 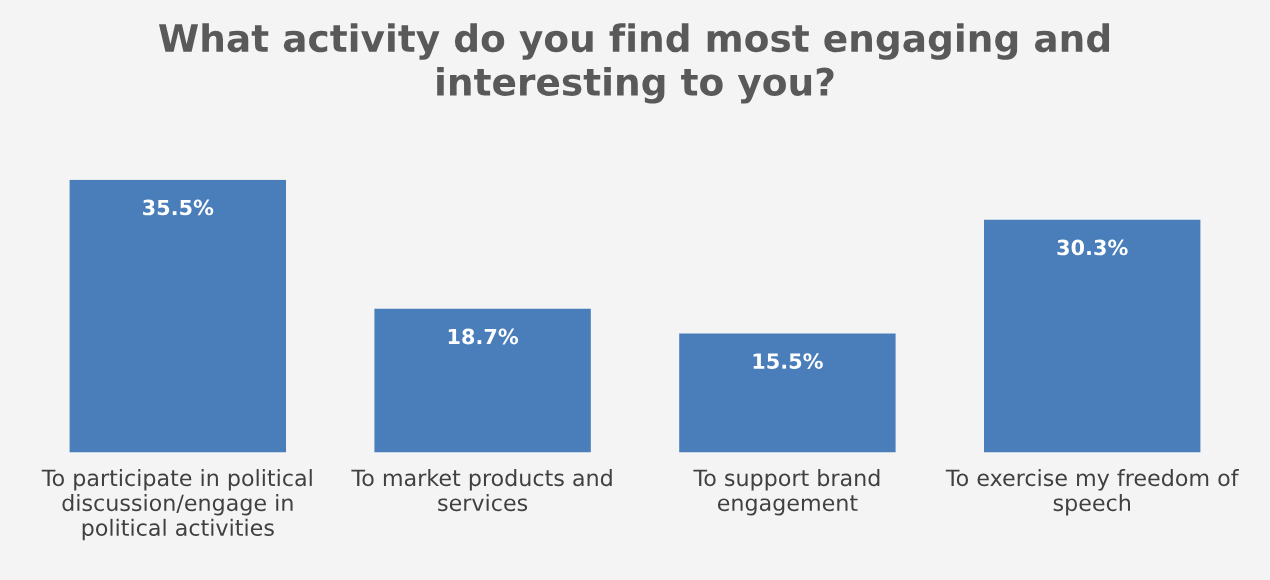 I want to click on chart-title: What activity do you find most engaging and interesting to you?, so click(x=634, y=63).